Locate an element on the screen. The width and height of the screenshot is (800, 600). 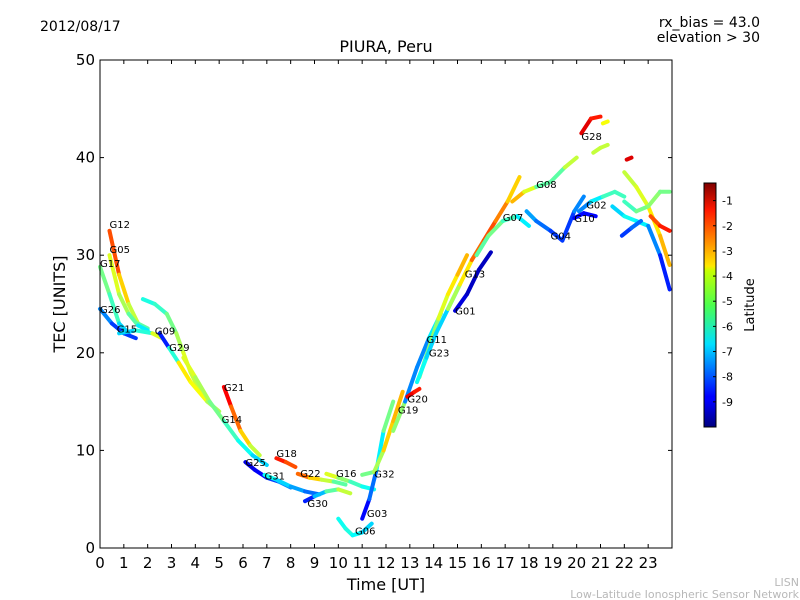
y-tick-label: 10 is located at coordinates (85, 450).